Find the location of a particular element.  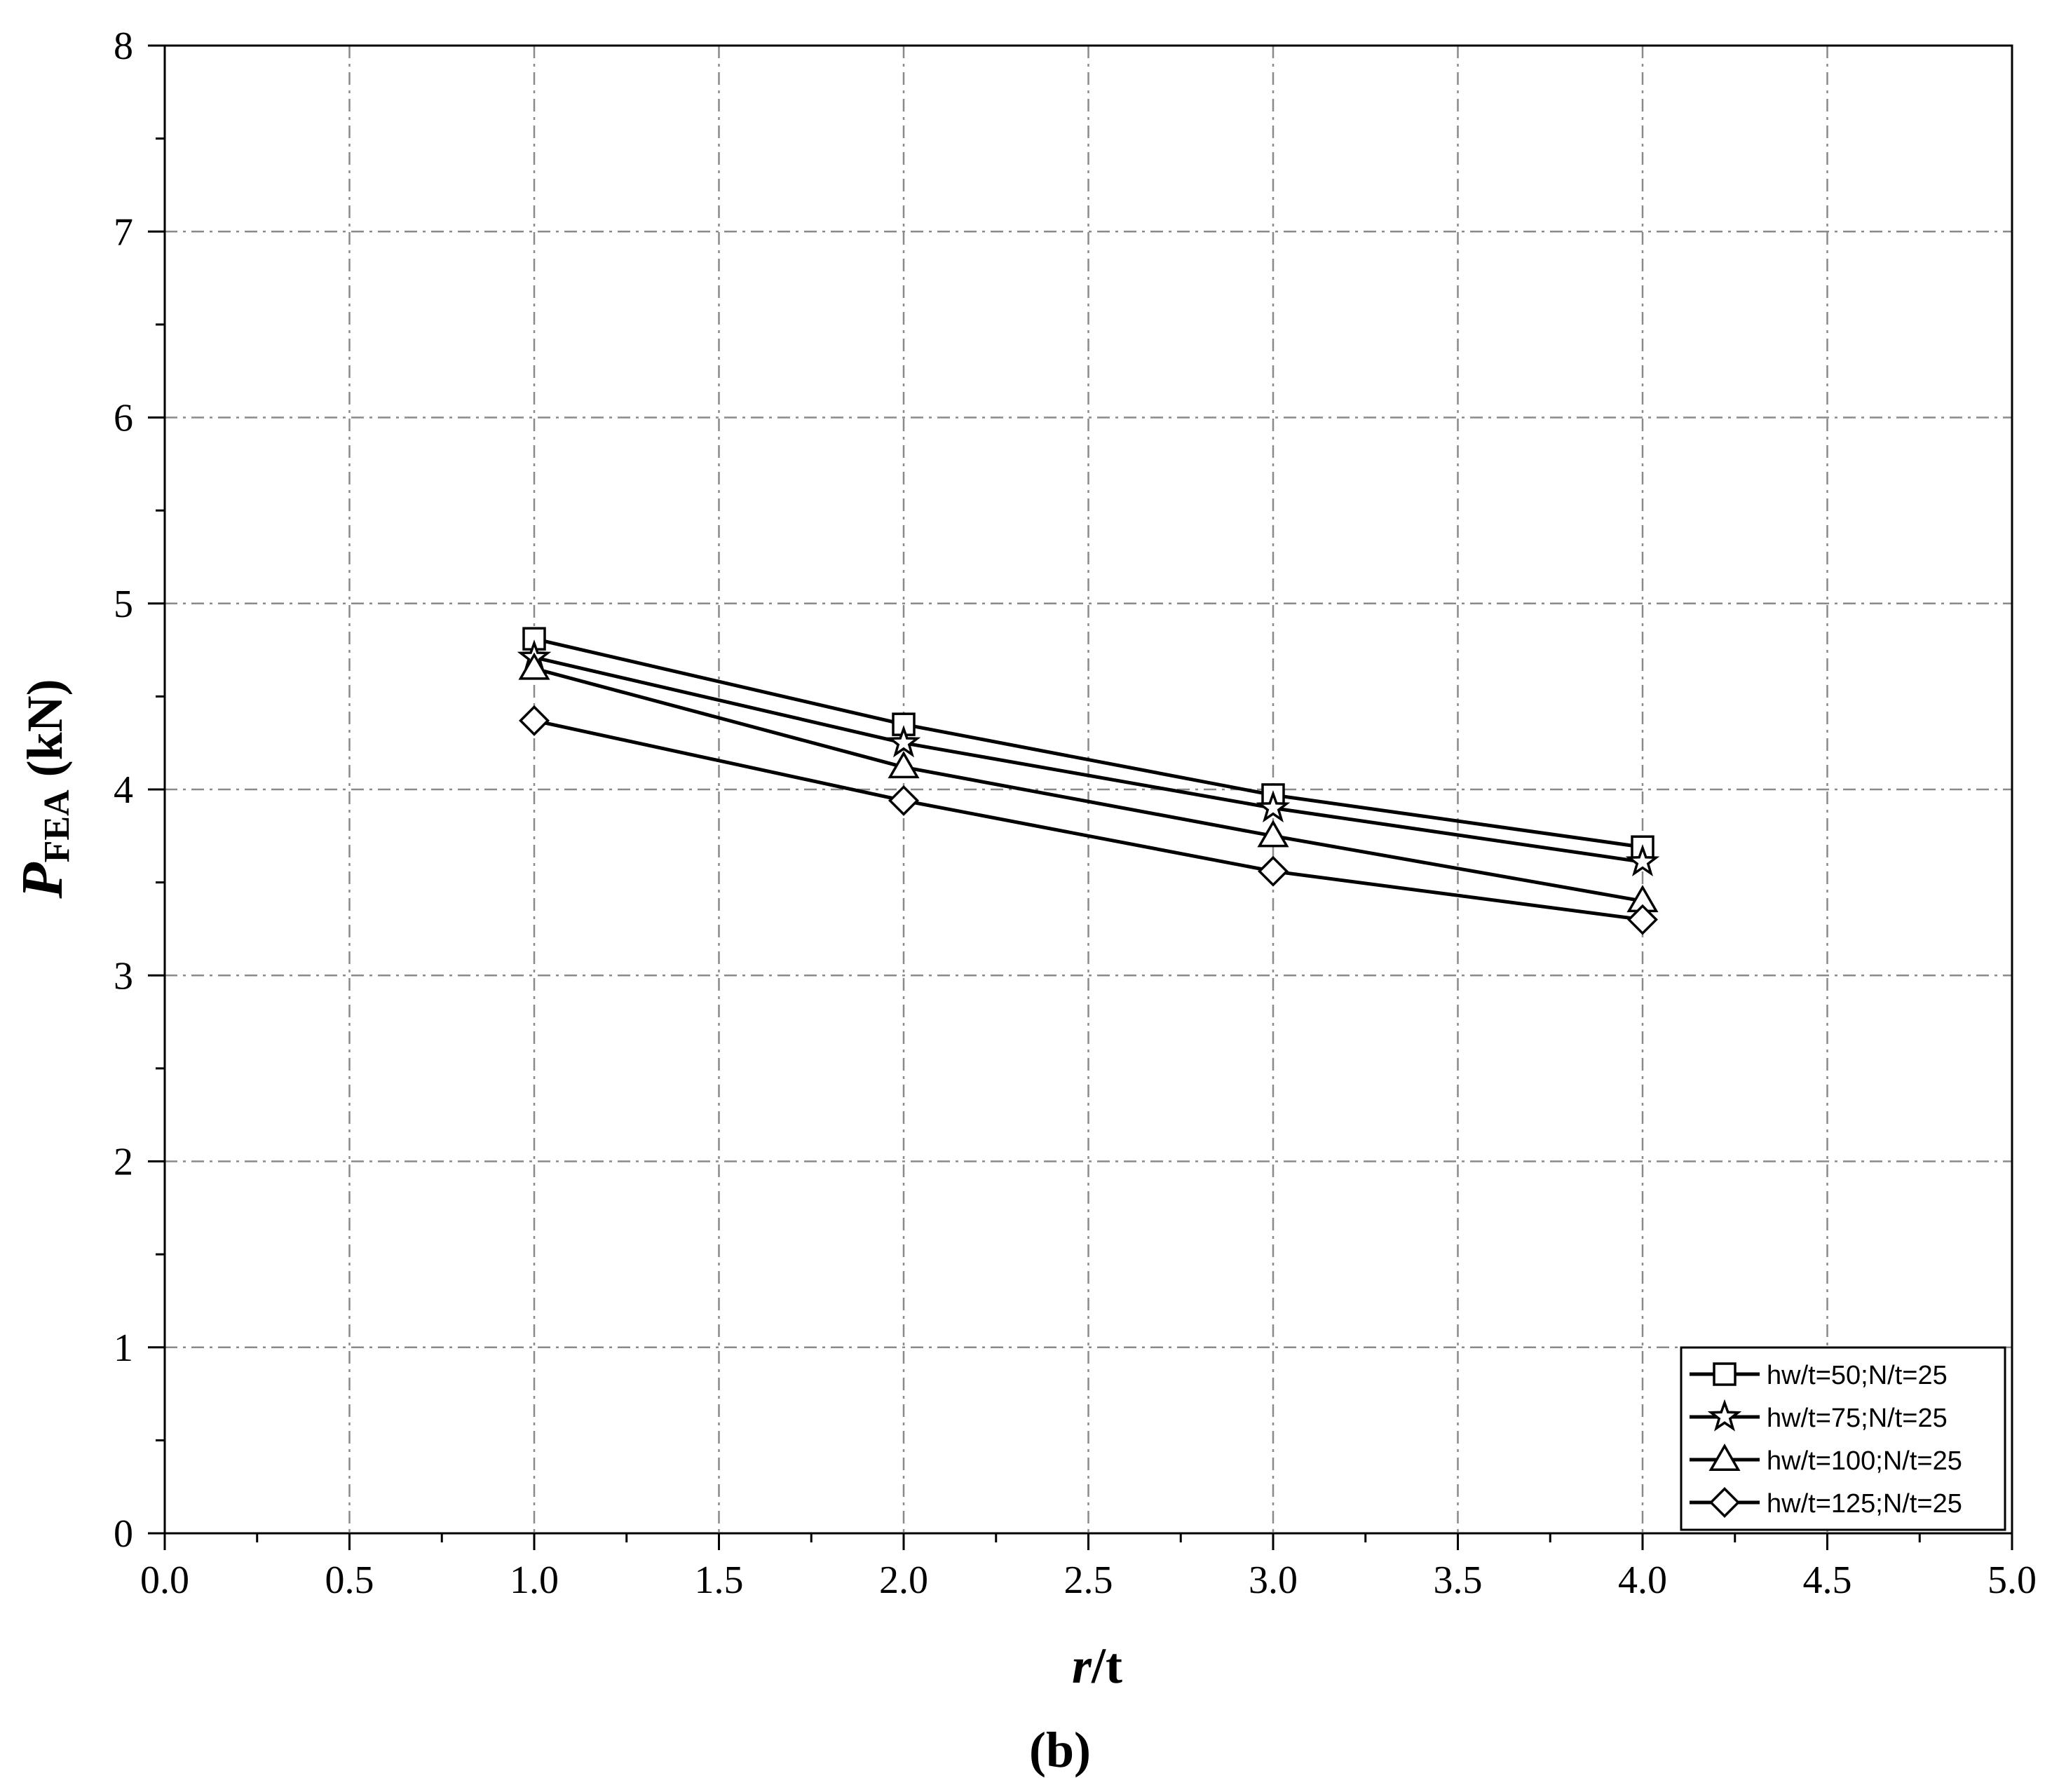

x-tick-label: 1.0 is located at coordinates (534, 1581).